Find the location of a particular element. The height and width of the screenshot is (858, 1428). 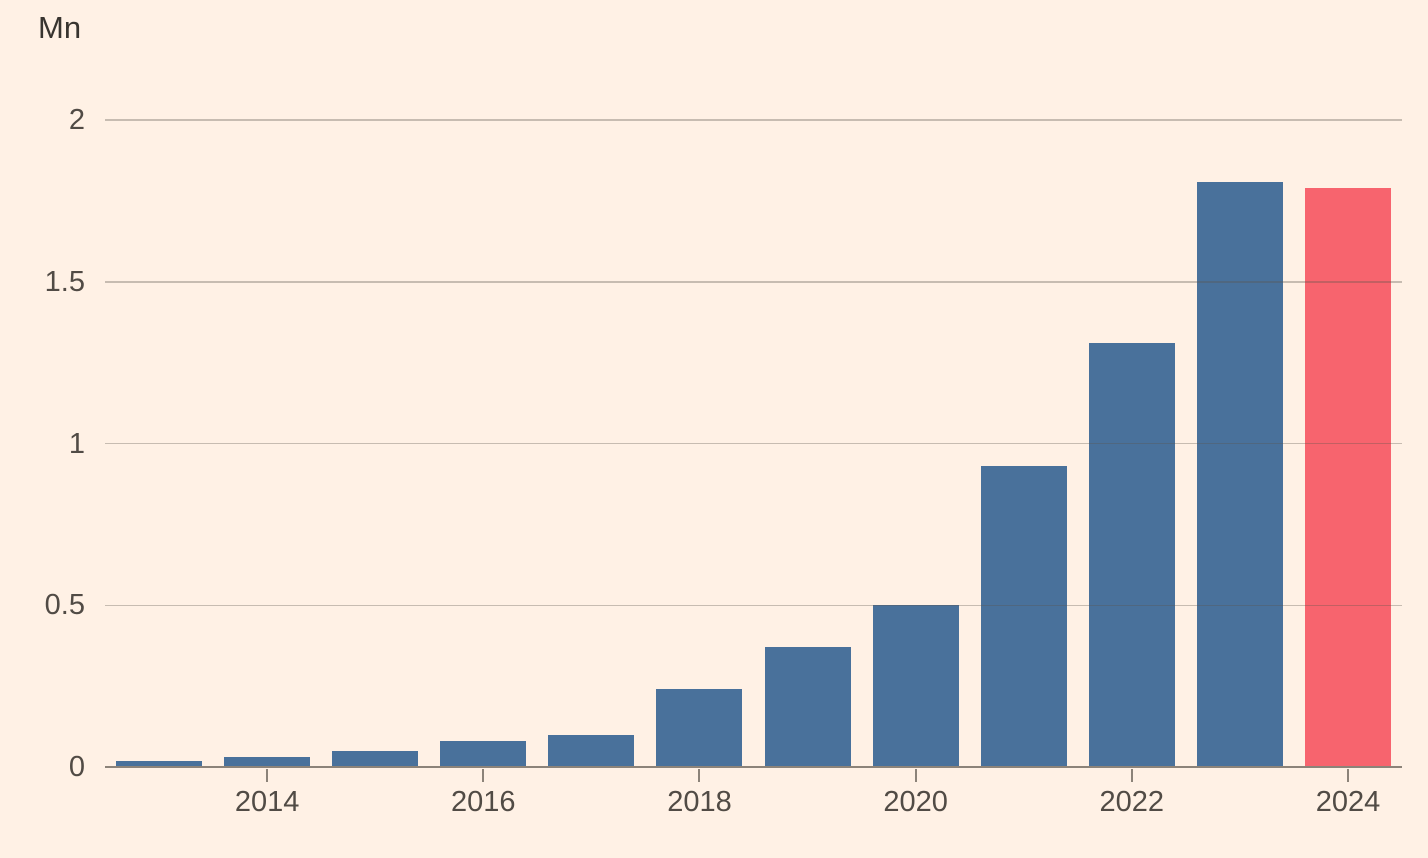

bar-slot-2020 is located at coordinates (916, 443).